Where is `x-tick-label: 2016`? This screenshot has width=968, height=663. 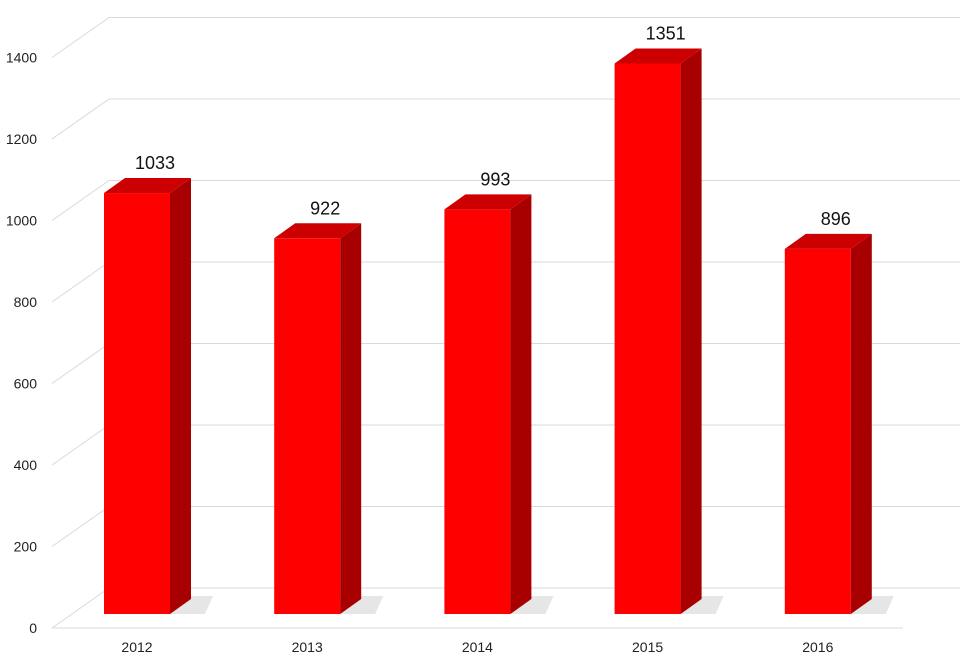
x-tick-label: 2016 is located at coordinates (817, 647).